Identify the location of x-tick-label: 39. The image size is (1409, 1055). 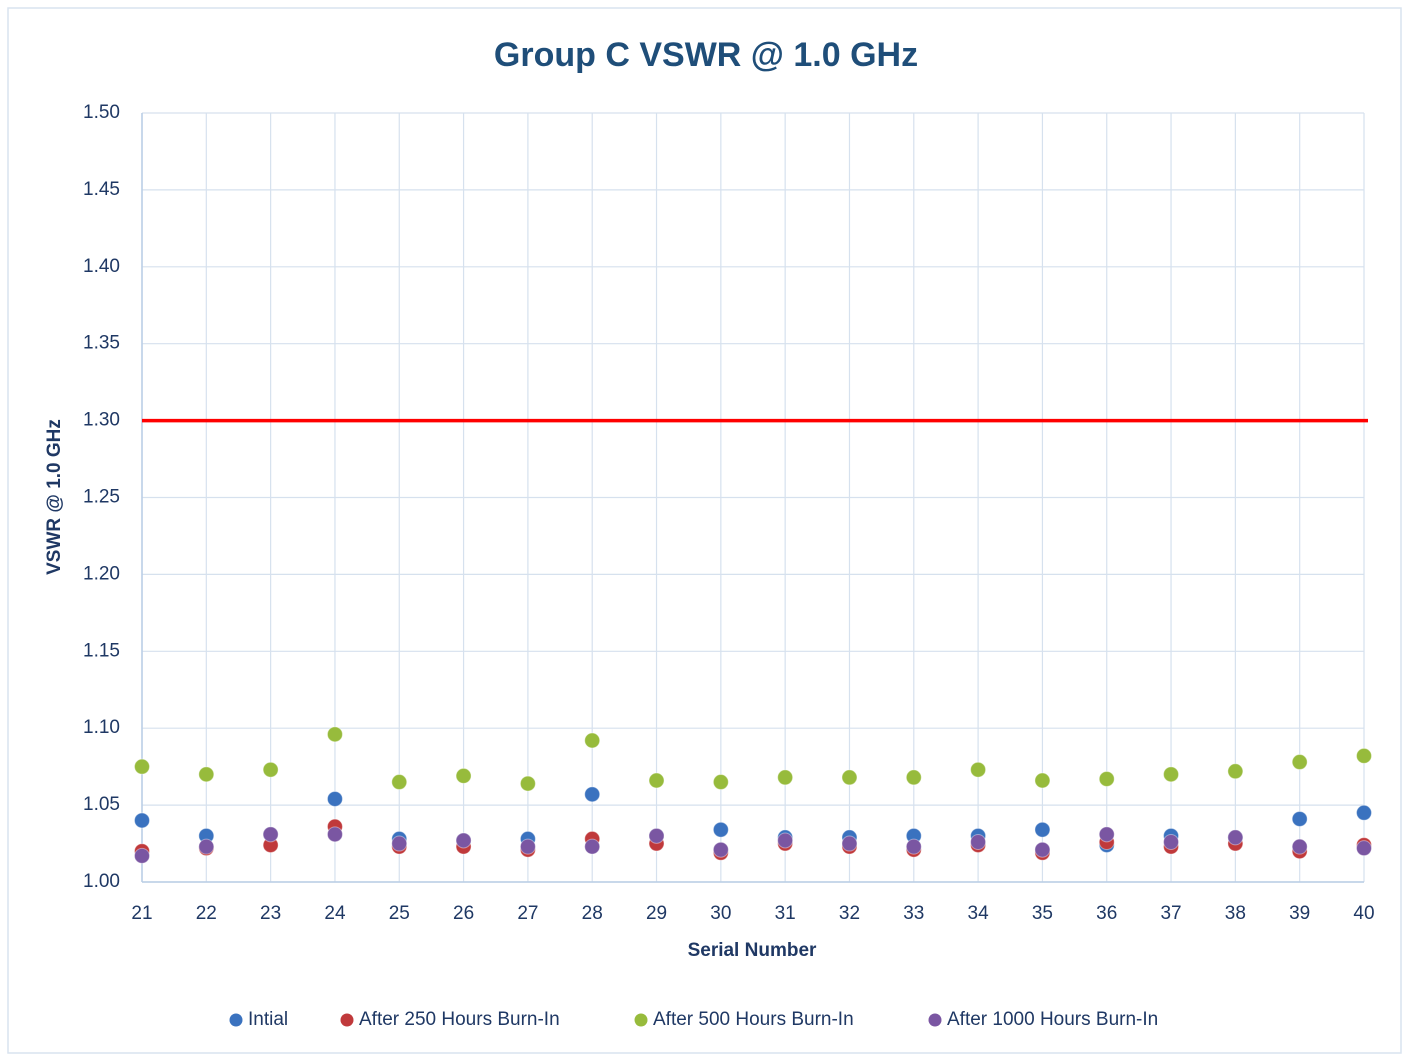
(1299, 913).